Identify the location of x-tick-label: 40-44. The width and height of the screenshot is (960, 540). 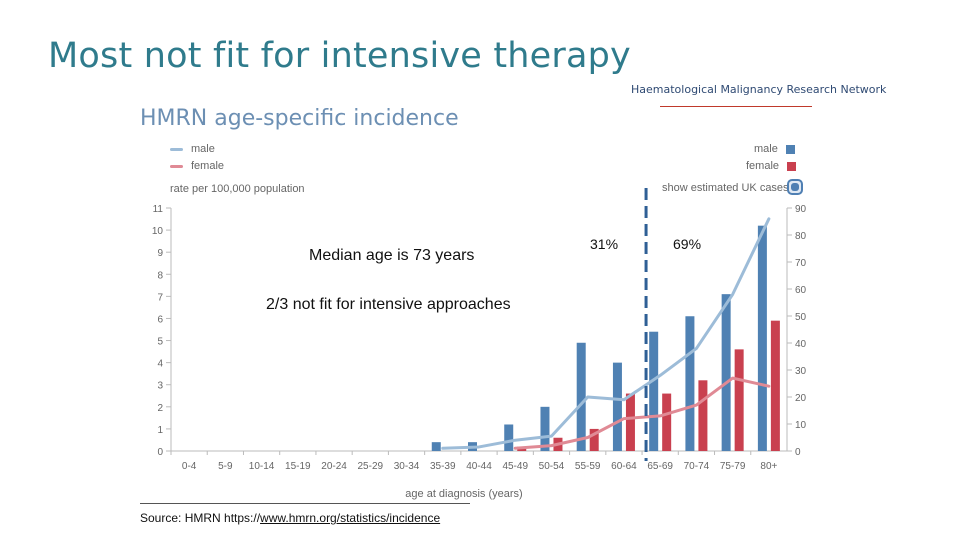
(479, 466).